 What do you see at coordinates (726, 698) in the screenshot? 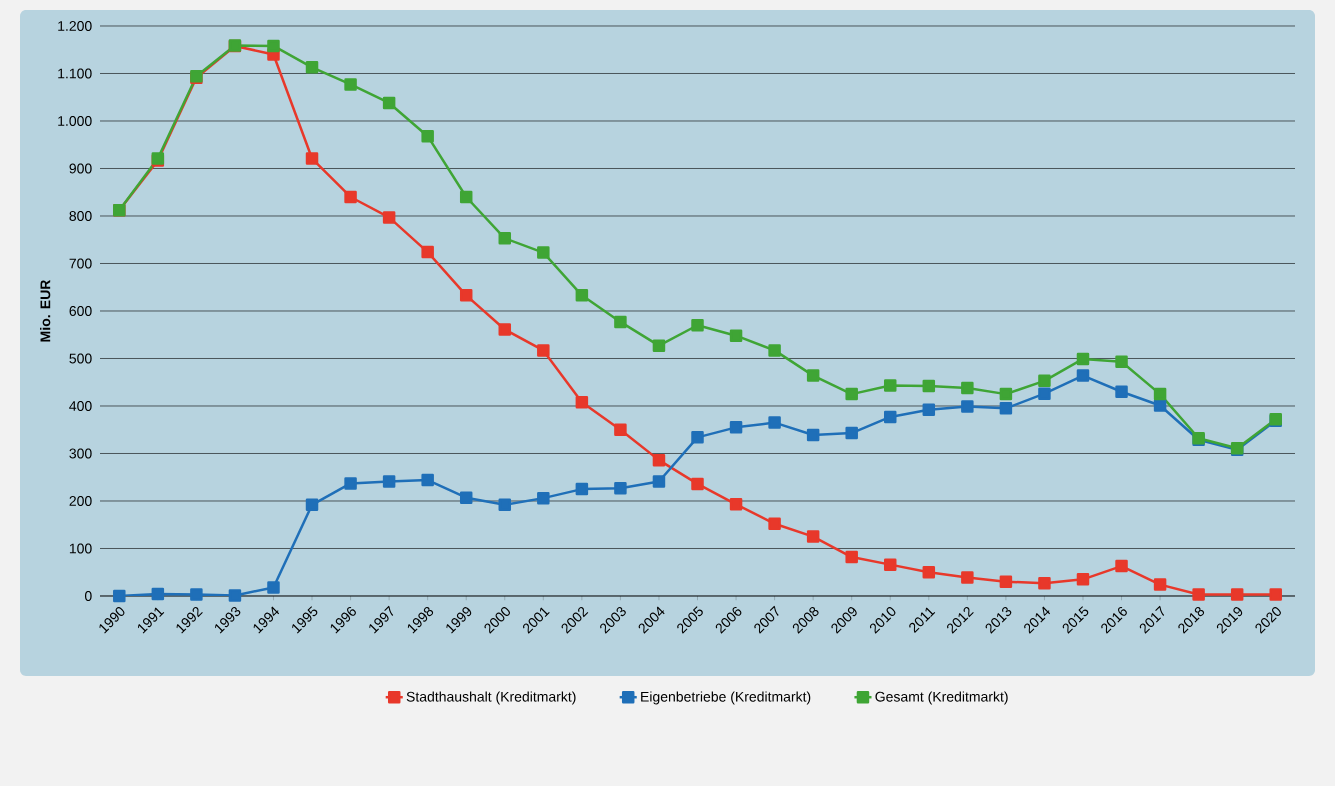
I see `legend-label: Eigenbetriebe (Kreditmarkt)` at bounding box center [726, 698].